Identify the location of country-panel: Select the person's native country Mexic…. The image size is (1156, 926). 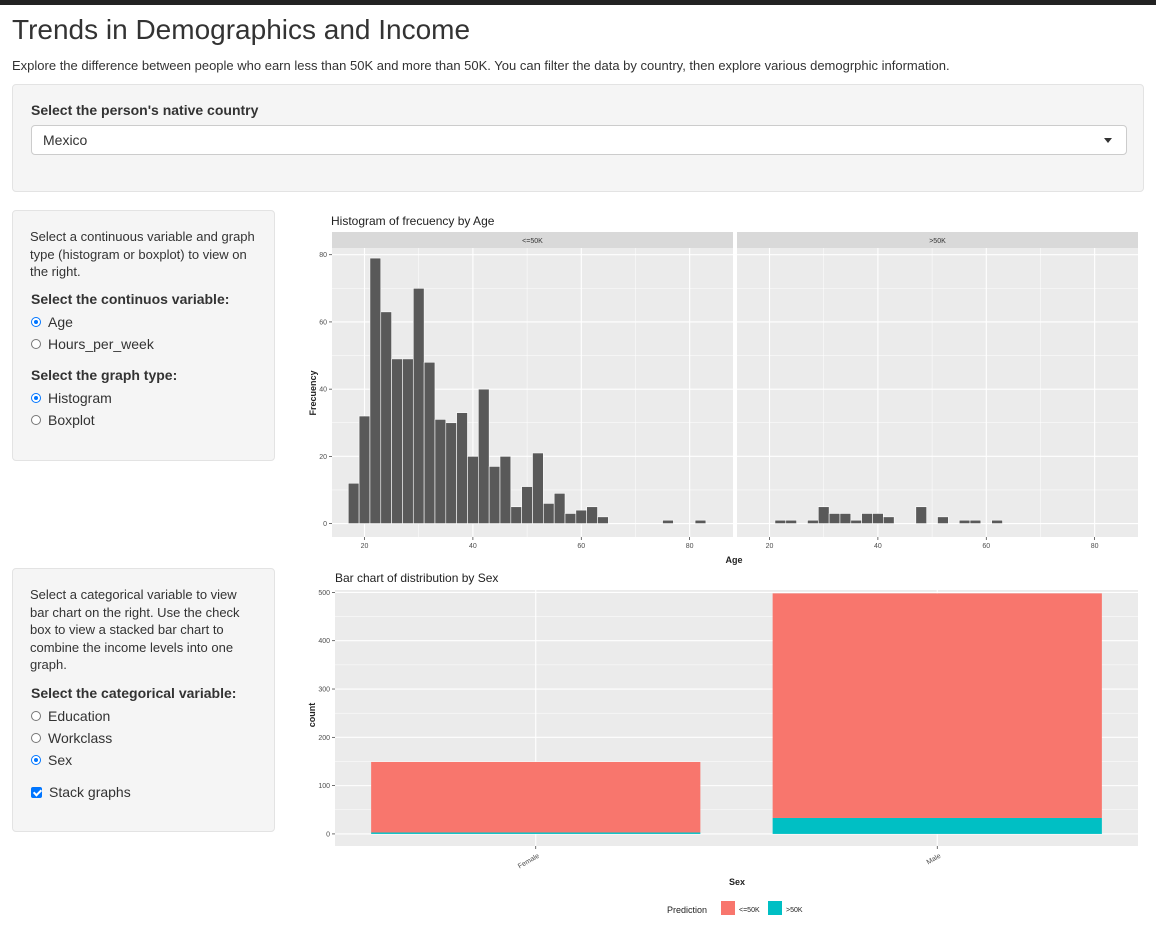
(578, 138).